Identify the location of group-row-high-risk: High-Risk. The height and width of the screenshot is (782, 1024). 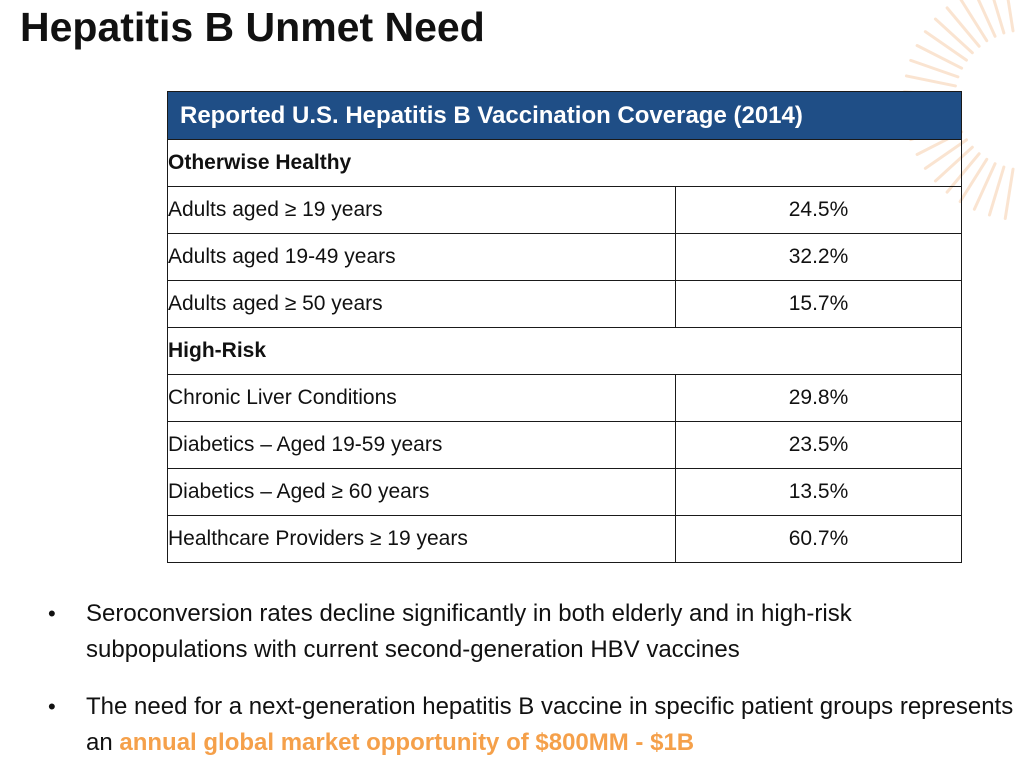
(564, 351).